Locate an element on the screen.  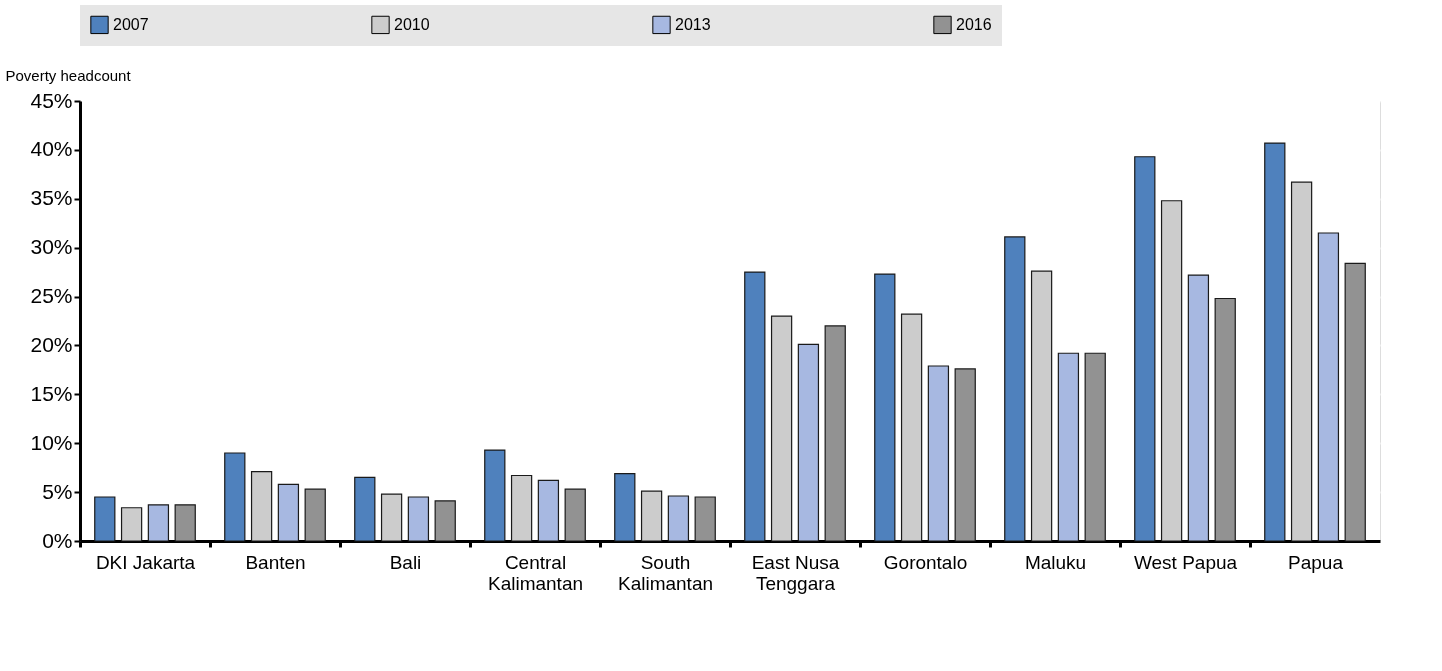
y-tick-label: 45% is located at coordinates (51, 100).